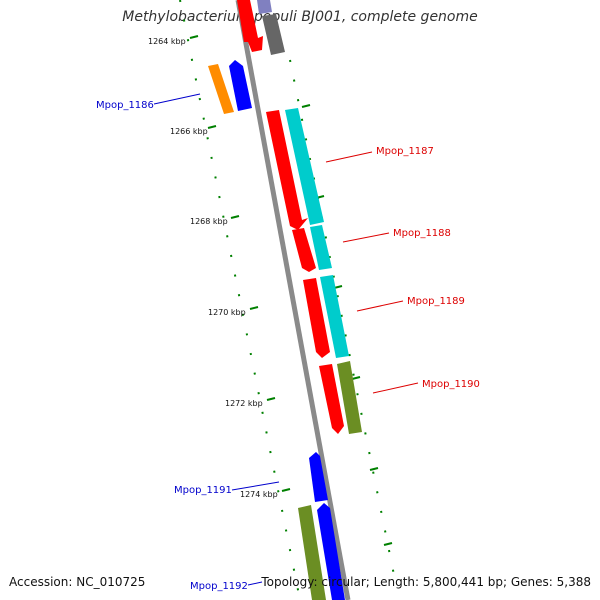  What do you see at coordinates (227, 312) in the screenshot?
I see `tick-label-1270: 1270 kbp` at bounding box center [227, 312].